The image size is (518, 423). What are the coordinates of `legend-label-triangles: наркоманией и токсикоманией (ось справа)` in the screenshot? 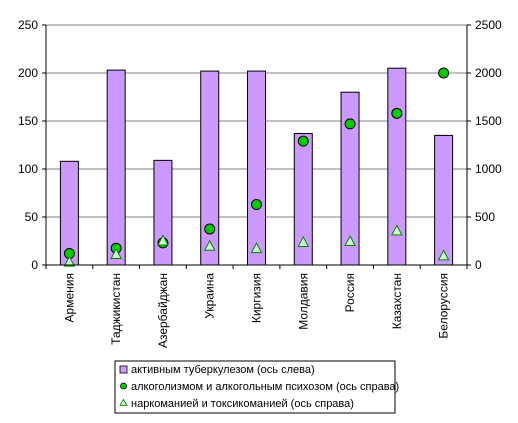 It's located at (242, 404).